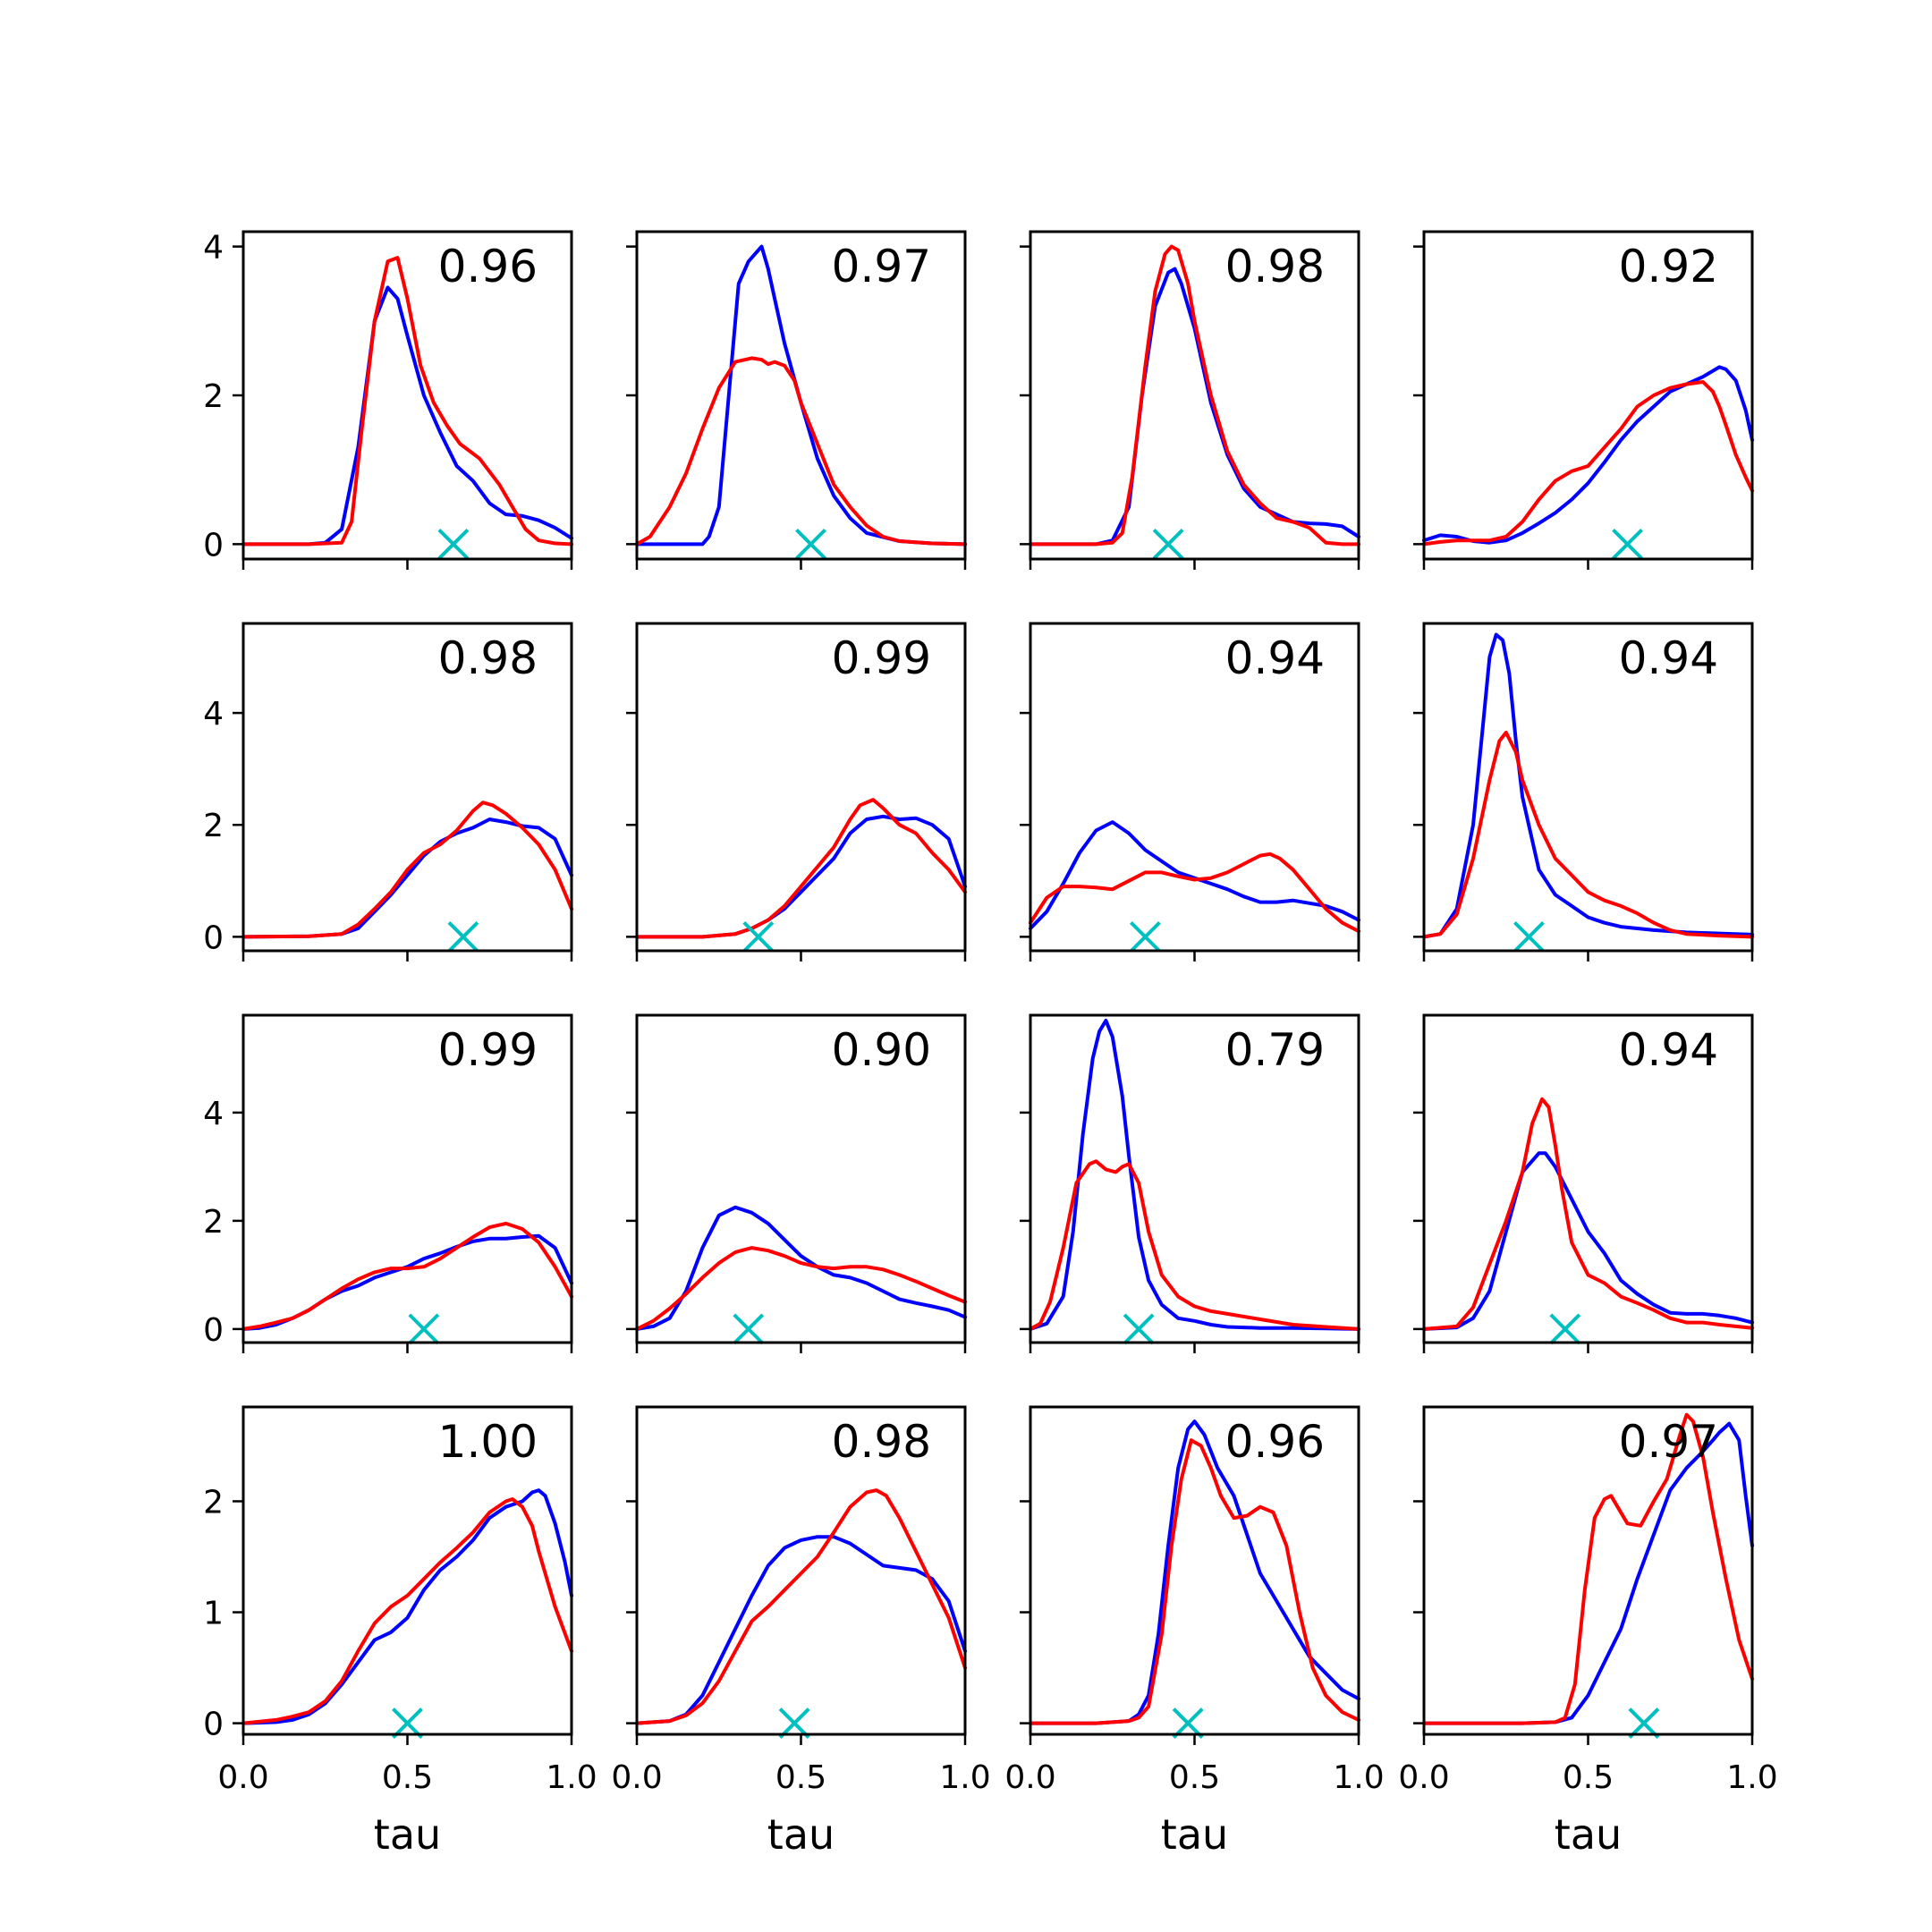  I want to click on subplot-16: 0.0 0.5 1.0 tau 0.97, so click(1588, 1632).